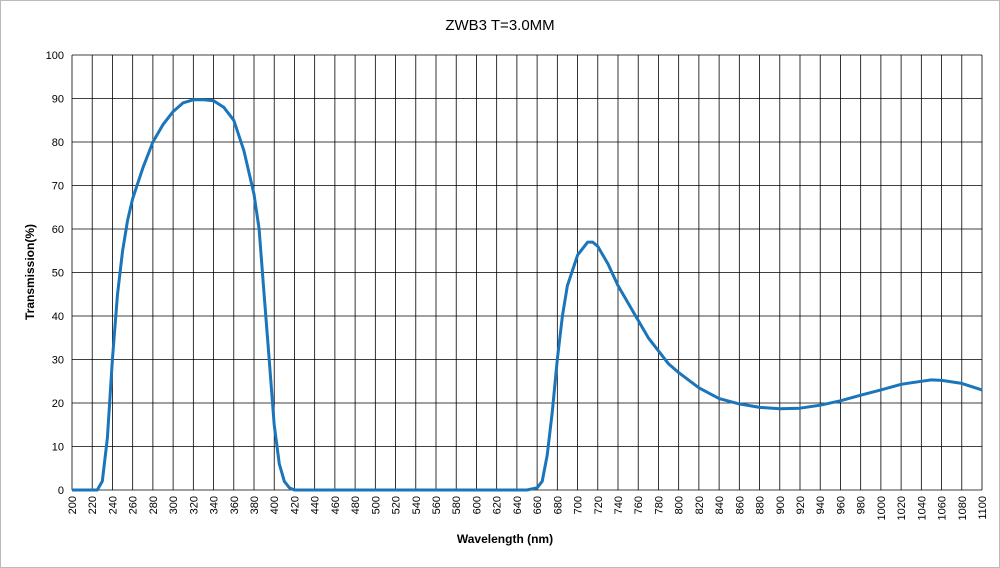  What do you see at coordinates (499, 25) in the screenshot?
I see `chart-title: ZWB3 T=3.0MM` at bounding box center [499, 25].